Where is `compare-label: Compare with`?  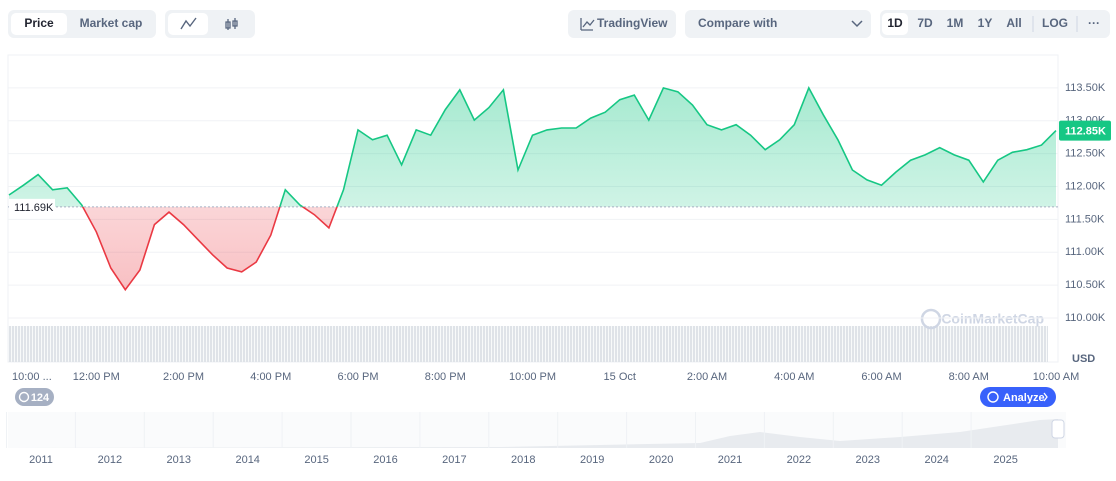 compare-label: Compare with is located at coordinates (737, 23).